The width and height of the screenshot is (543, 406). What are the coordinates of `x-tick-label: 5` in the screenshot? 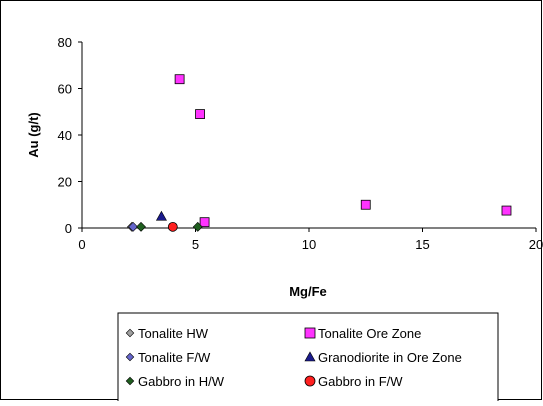 It's located at (195, 244).